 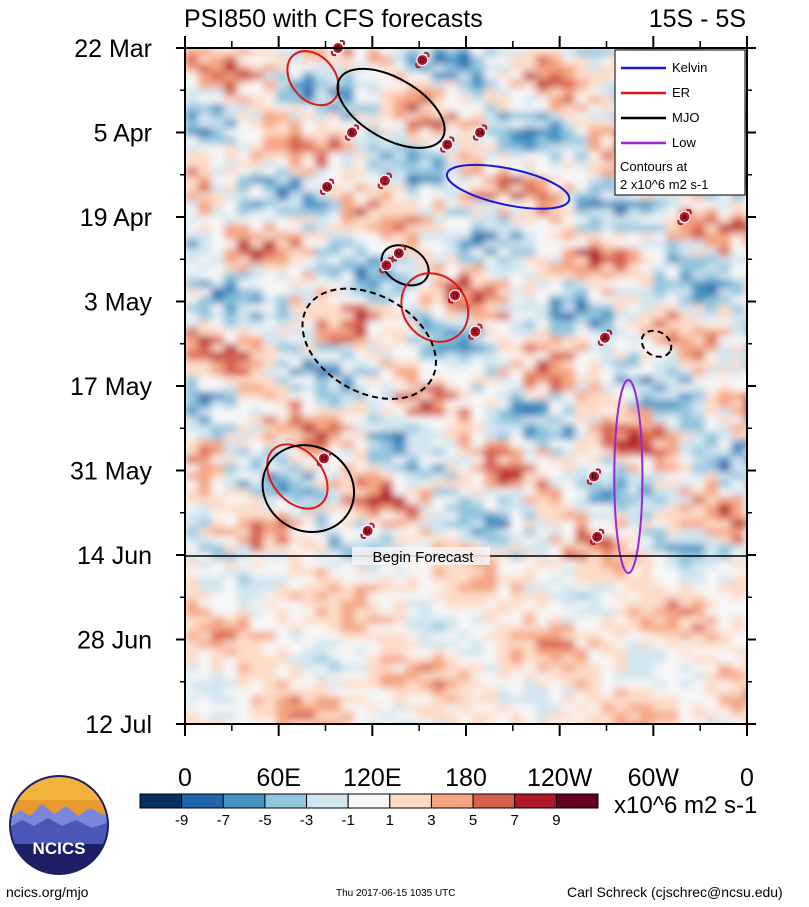 What do you see at coordinates (680, 122) in the screenshot?
I see `legend-box` at bounding box center [680, 122].